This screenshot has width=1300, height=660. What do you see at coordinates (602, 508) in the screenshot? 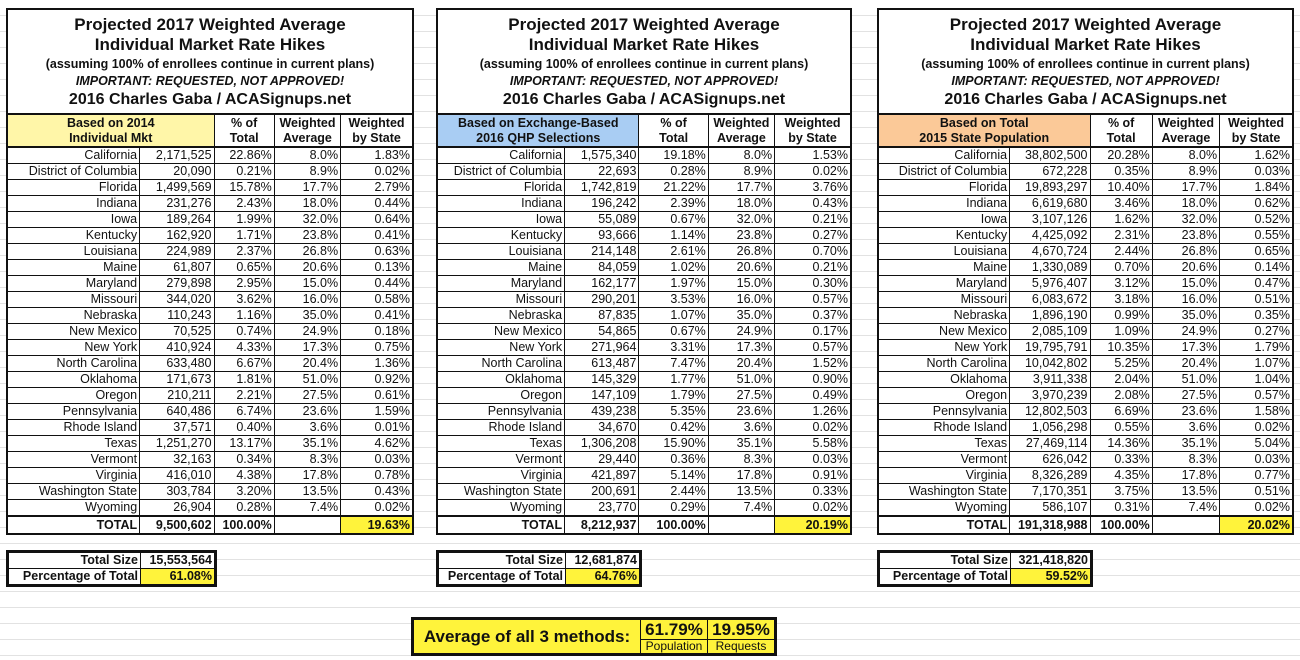
I see `count-cell: 23,770` at bounding box center [602, 508].